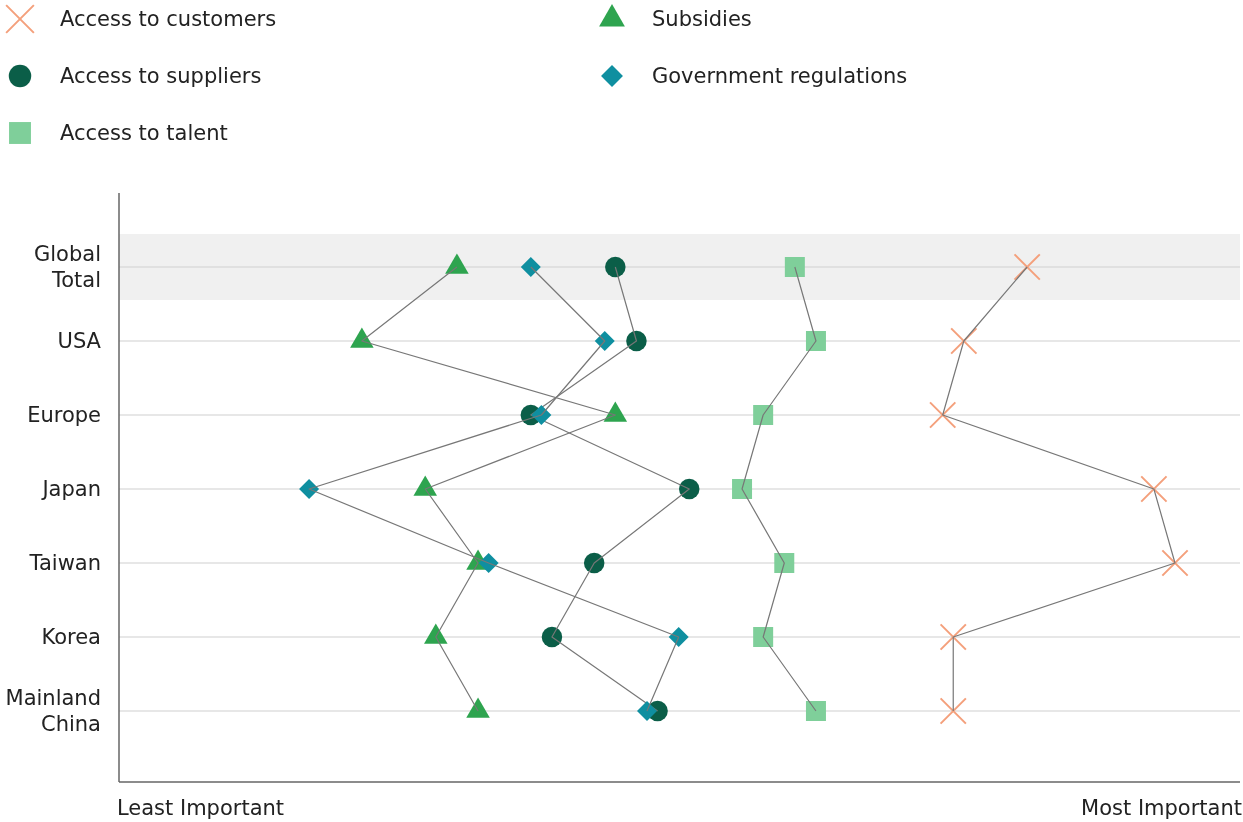  Describe the element at coordinates (71, 637) in the screenshot. I see `y-tick-label: Korea` at that location.